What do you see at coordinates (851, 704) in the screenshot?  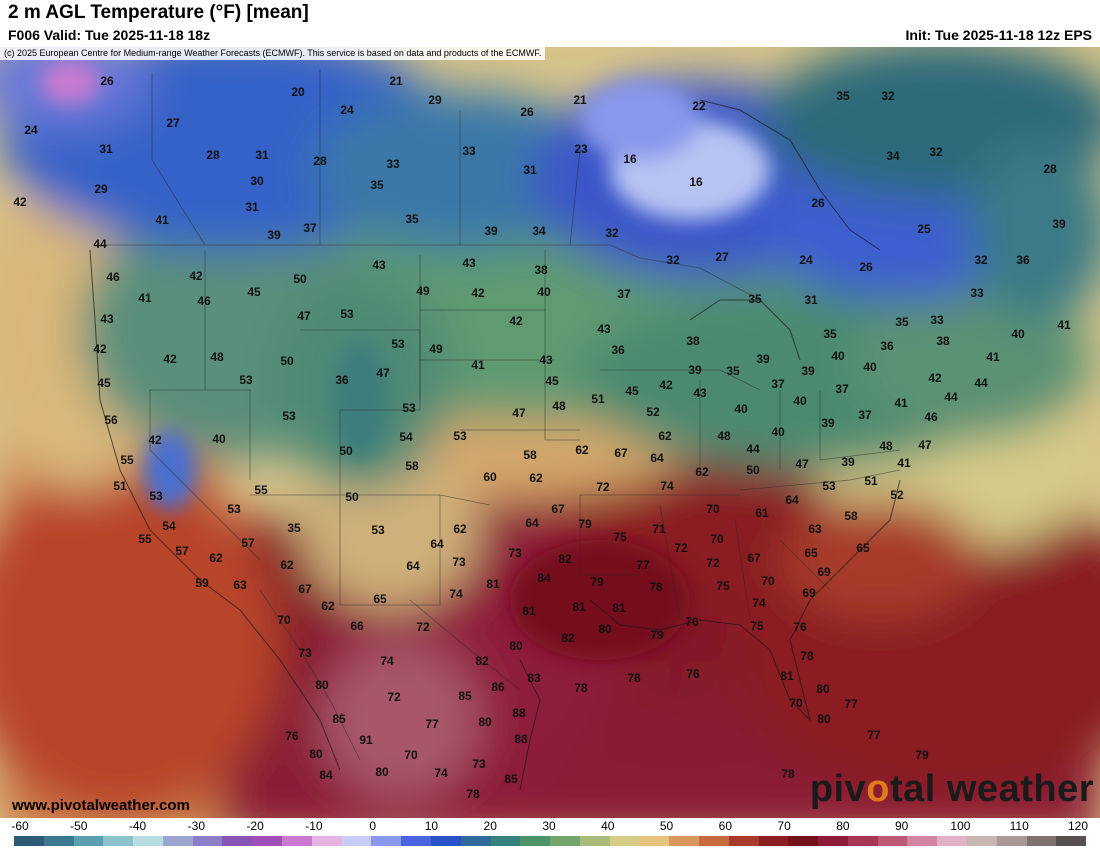 I see `temperature-value: 77` at bounding box center [851, 704].